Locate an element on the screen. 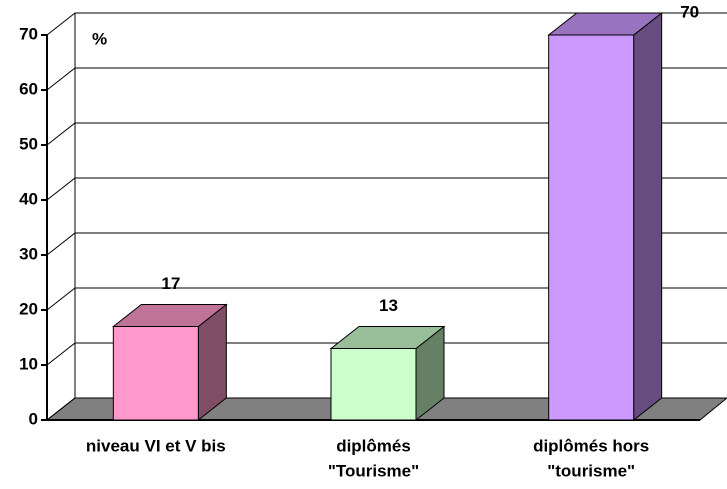  x-tick-label: "tourisme" is located at coordinates (591, 470).